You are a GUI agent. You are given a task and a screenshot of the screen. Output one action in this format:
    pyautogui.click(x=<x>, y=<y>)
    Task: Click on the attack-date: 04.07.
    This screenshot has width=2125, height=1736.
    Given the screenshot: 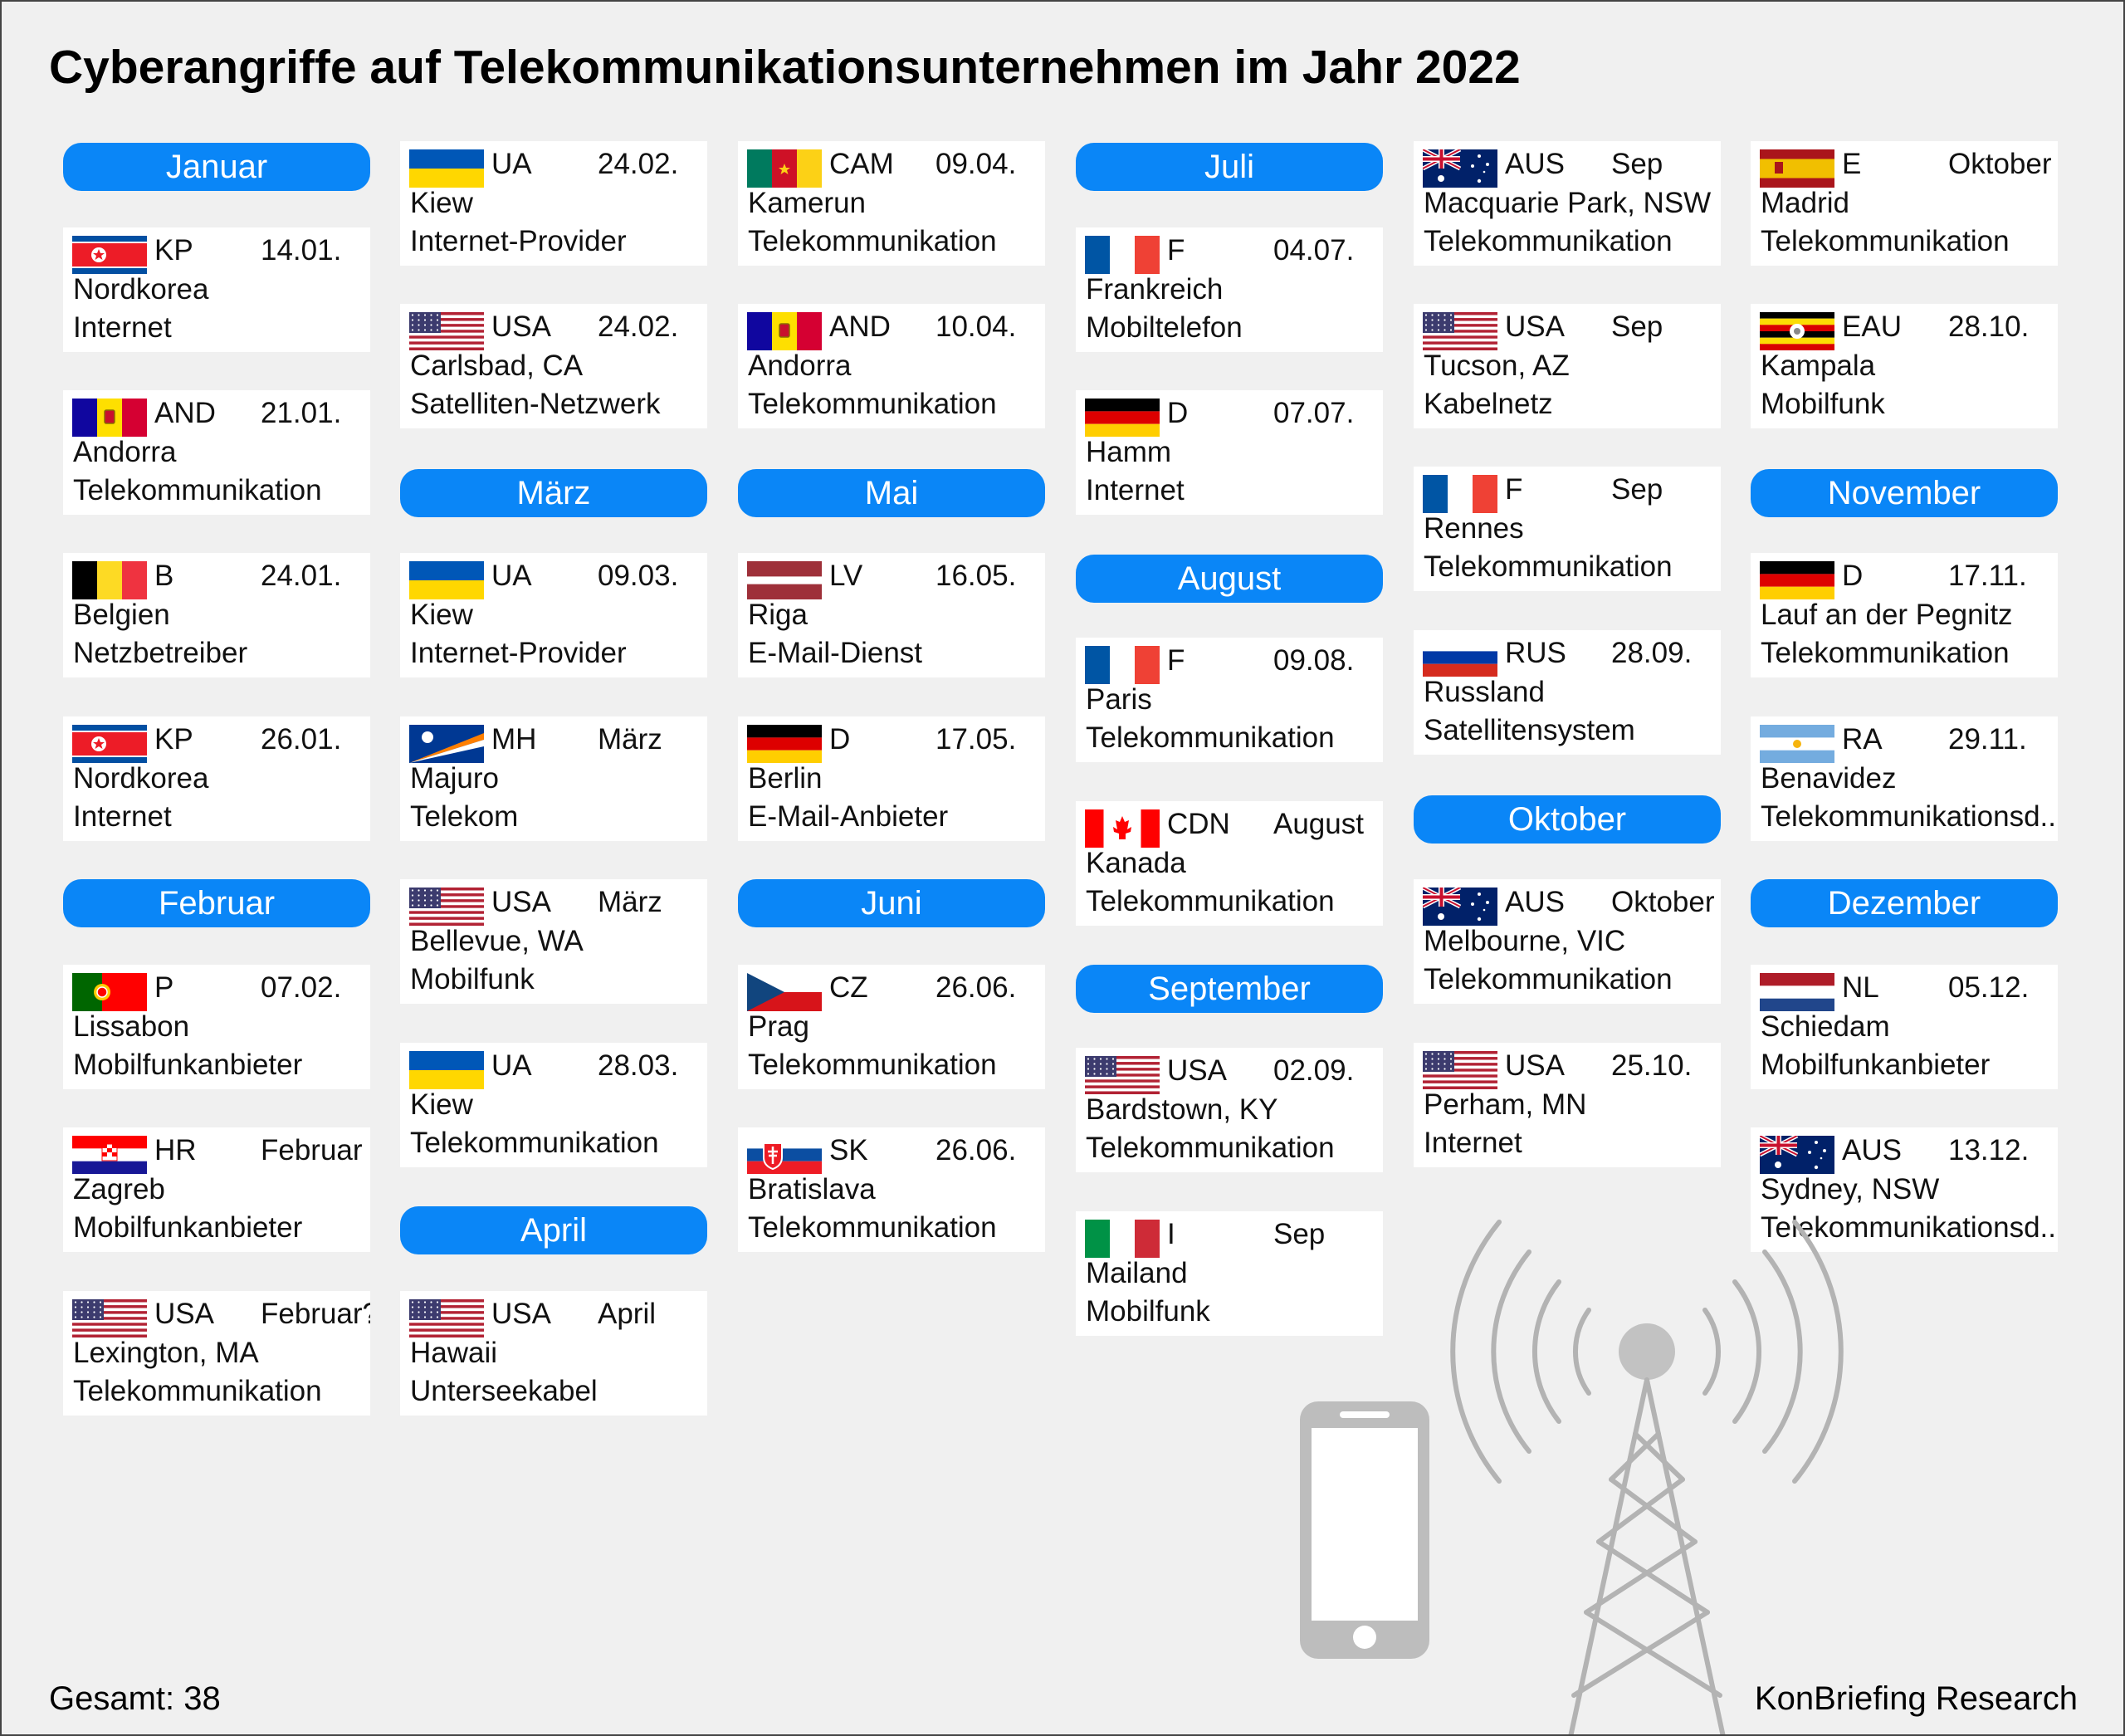 What is the action you would take?
    pyautogui.click(x=1314, y=250)
    